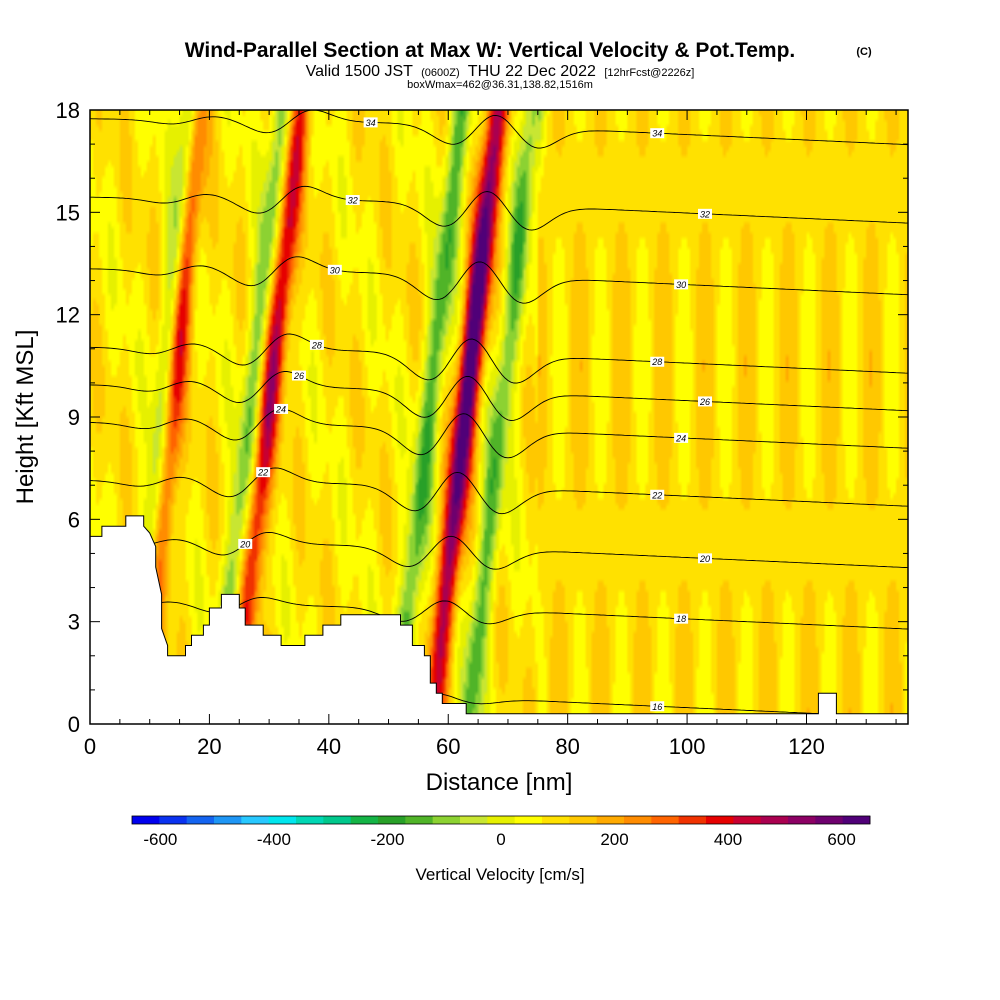 Image resolution: width=1000 pixels, height=1000 pixels. Describe the element at coordinates (160, 839) in the screenshot. I see `colorbar-tick-label: -600` at that location.